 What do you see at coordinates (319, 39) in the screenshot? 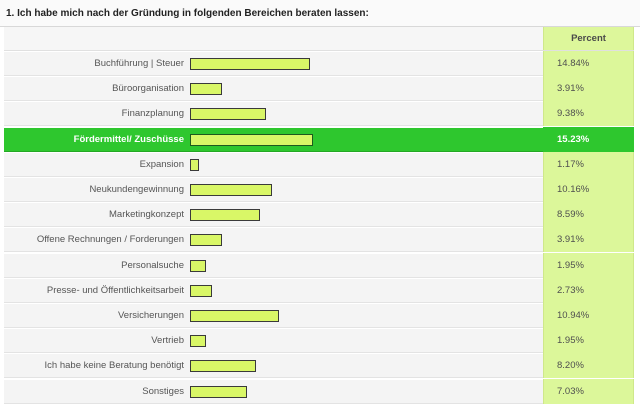
I see `table-header: Percent` at bounding box center [319, 39].